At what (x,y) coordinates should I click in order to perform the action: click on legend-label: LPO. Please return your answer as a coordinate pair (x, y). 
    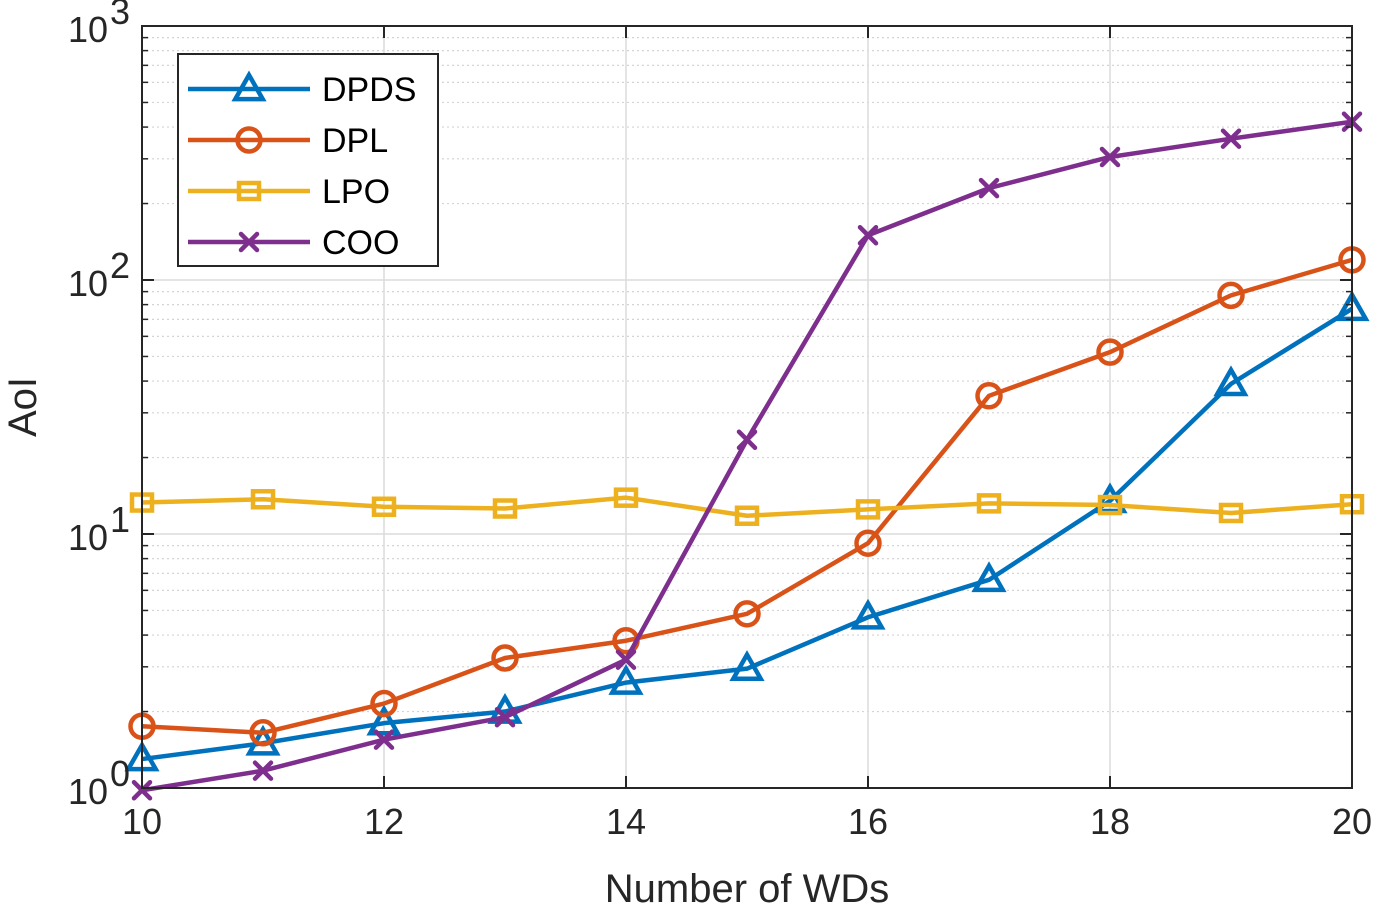
    Looking at the image, I should click on (356, 192).